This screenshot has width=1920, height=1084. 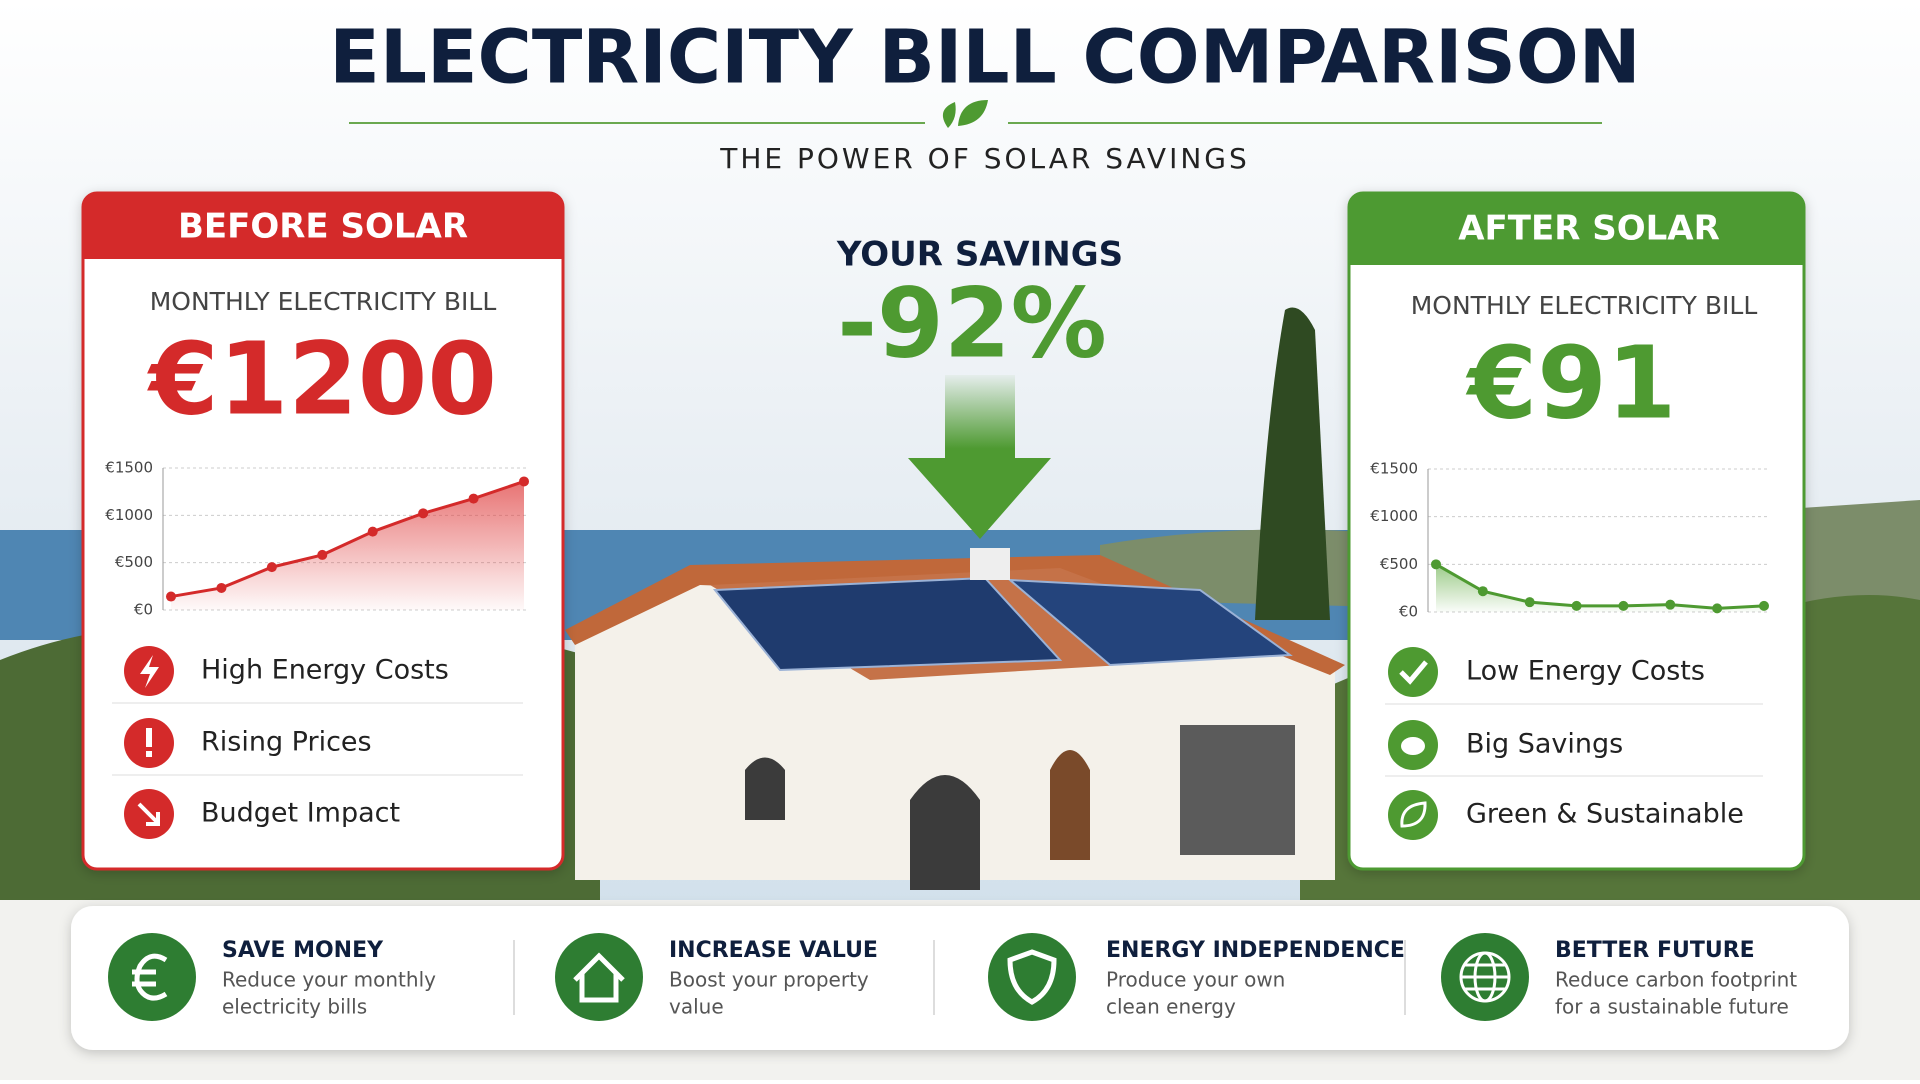 I want to click on feature-description: for a sustainable future, so click(x=1672, y=1007).